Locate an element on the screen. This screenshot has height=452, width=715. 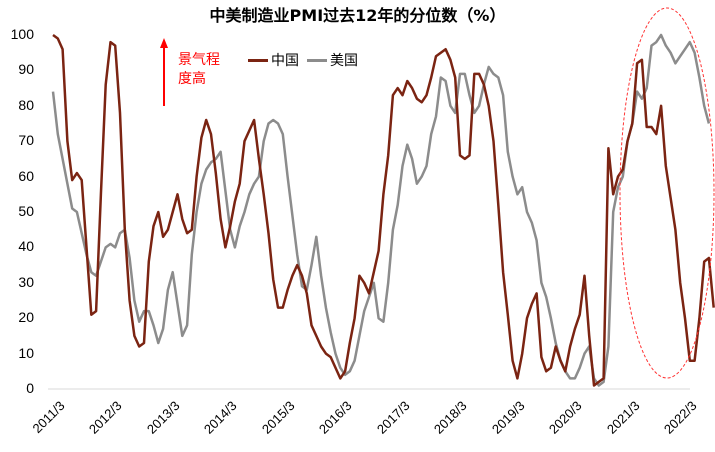
y-tick-label: 30 is located at coordinates (26, 281).